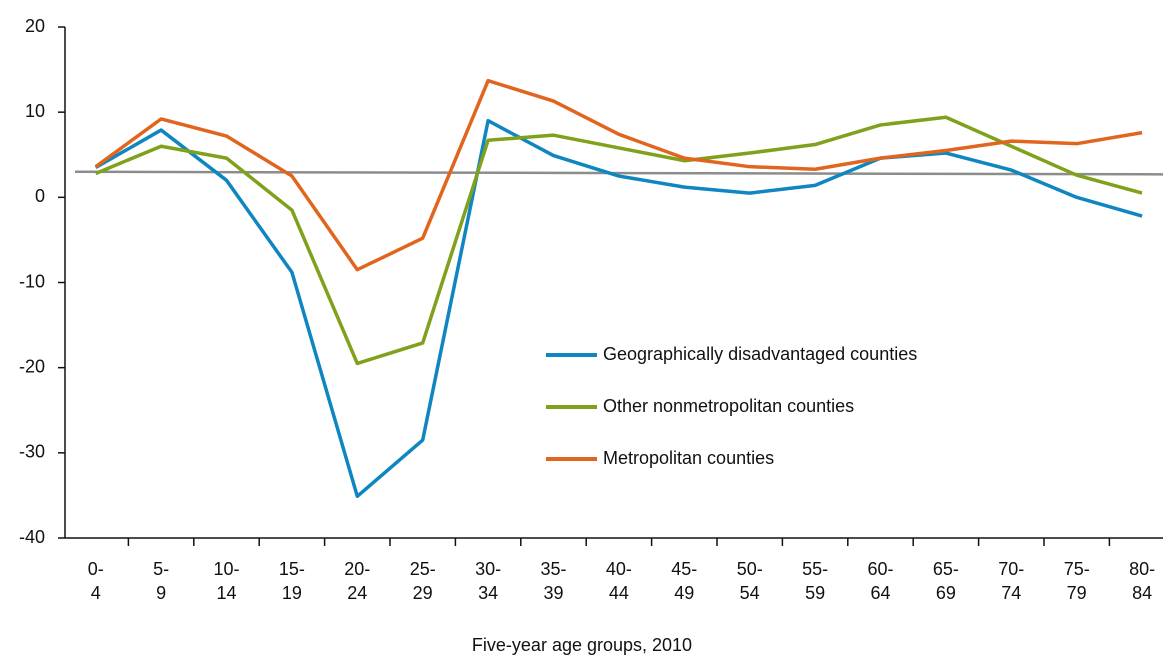  What do you see at coordinates (553, 569) in the screenshot?
I see `x-tick-label-line: 35-` at bounding box center [553, 569].